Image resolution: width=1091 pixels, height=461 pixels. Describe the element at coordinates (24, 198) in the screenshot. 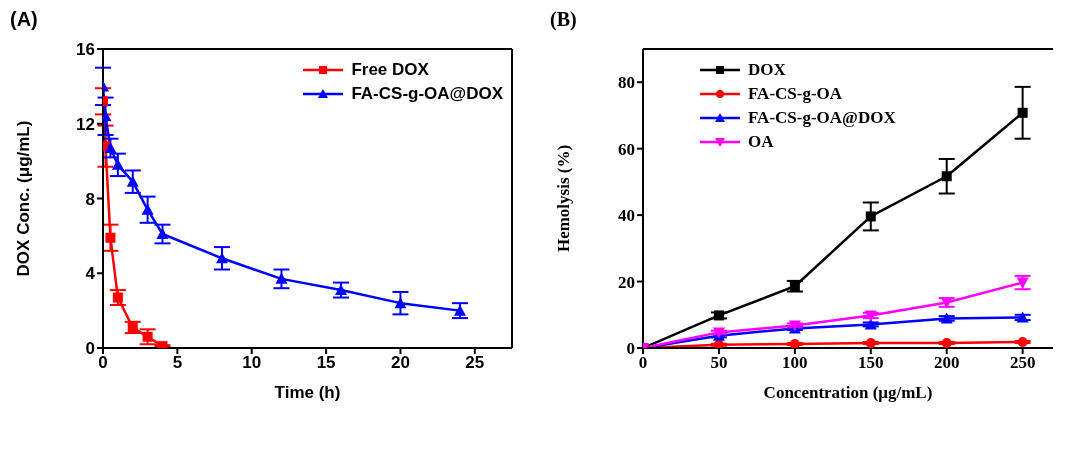

I see `y-axis-title: DOX Conc. (μg/mL)` at that location.